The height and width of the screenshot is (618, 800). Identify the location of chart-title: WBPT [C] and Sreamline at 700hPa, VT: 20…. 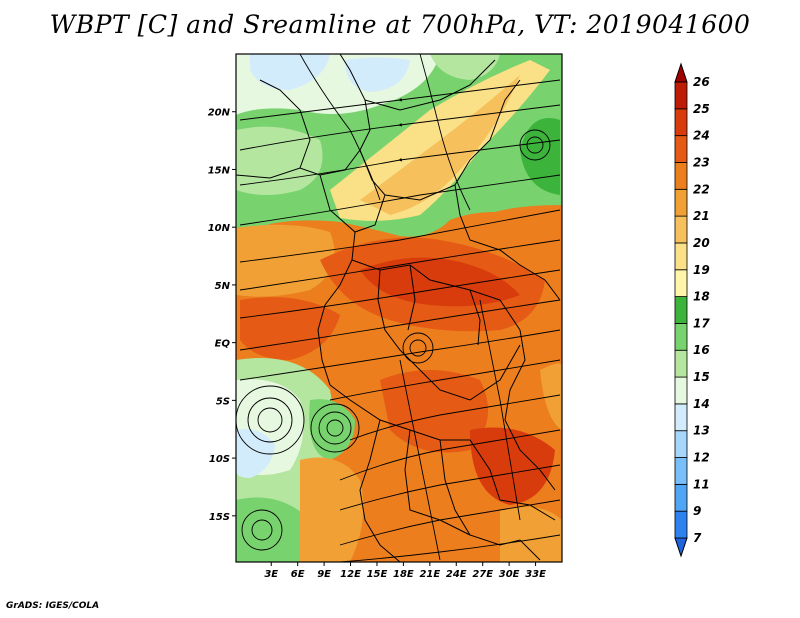
(400, 24).